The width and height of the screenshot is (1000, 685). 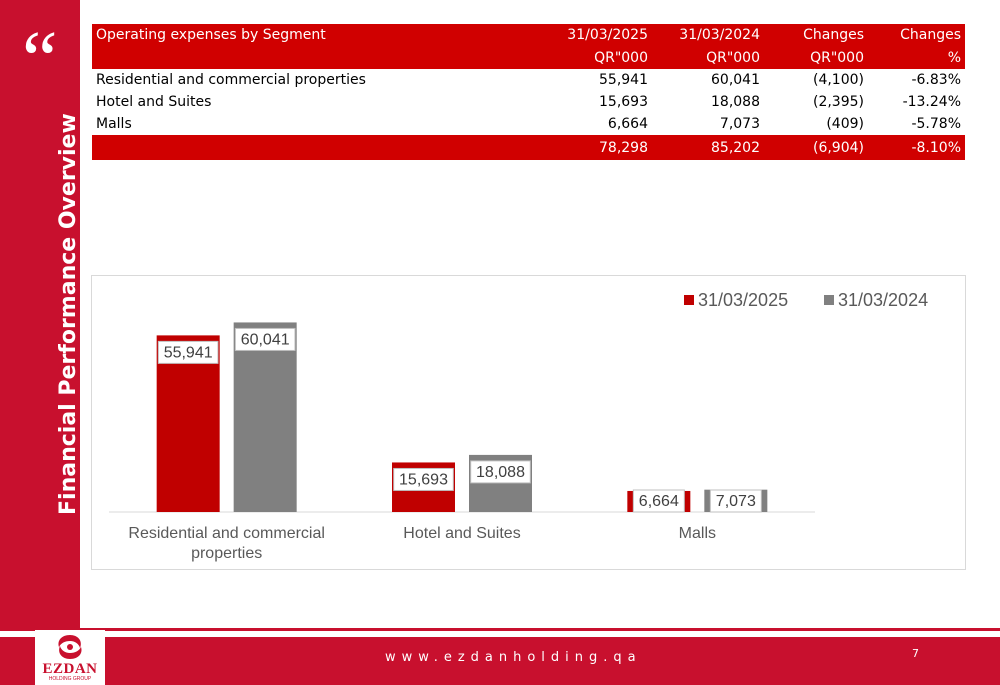 What do you see at coordinates (816, 147) in the screenshot?
I see `table-total-cell: (6,904)` at bounding box center [816, 147].